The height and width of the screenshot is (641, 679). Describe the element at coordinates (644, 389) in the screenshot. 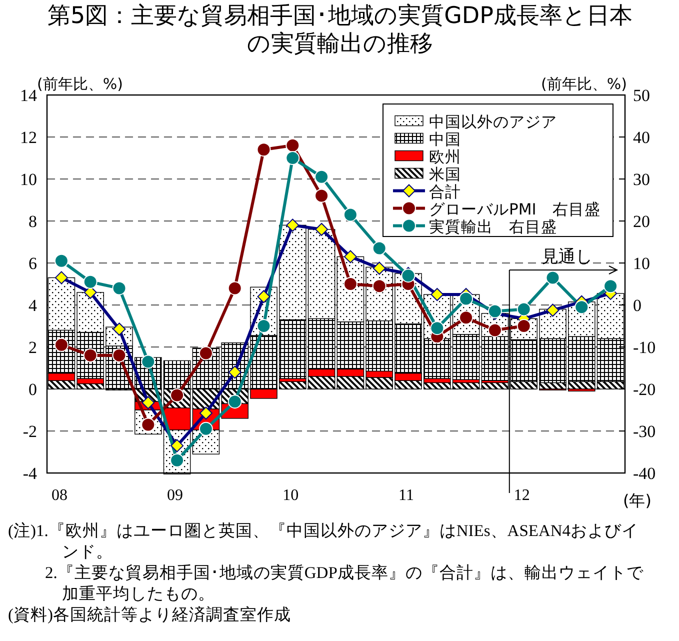

I see `y2-tick-label: -20` at that location.